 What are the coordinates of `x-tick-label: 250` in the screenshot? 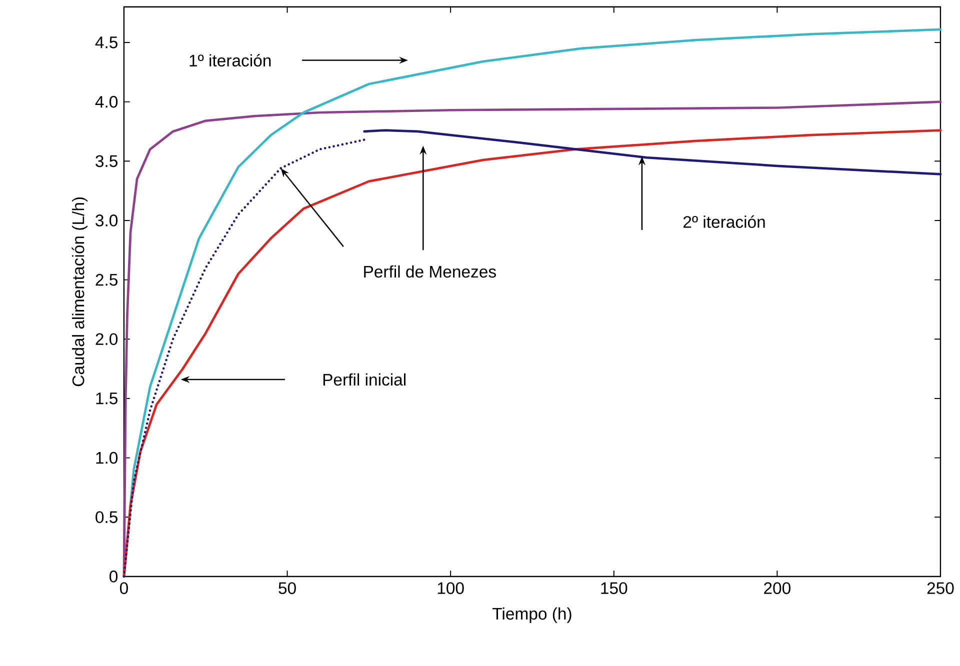 It's located at (940, 588).